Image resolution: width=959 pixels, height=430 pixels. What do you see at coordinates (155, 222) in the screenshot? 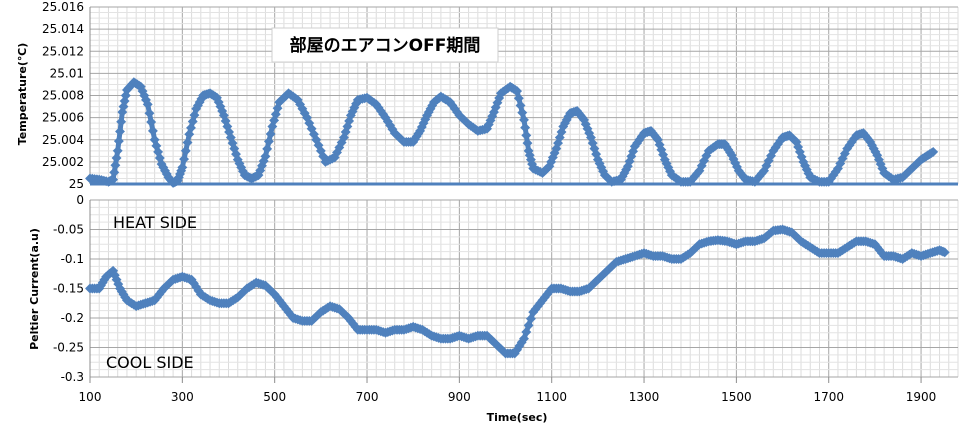
I see `heat-side-annotation: HEAT SIDE` at bounding box center [155, 222].